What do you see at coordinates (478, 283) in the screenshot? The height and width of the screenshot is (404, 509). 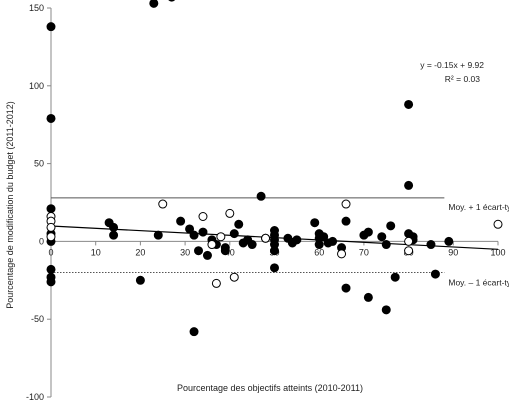 I see `reference-label-lower: Moy. – 1 écart-type` at bounding box center [478, 283].